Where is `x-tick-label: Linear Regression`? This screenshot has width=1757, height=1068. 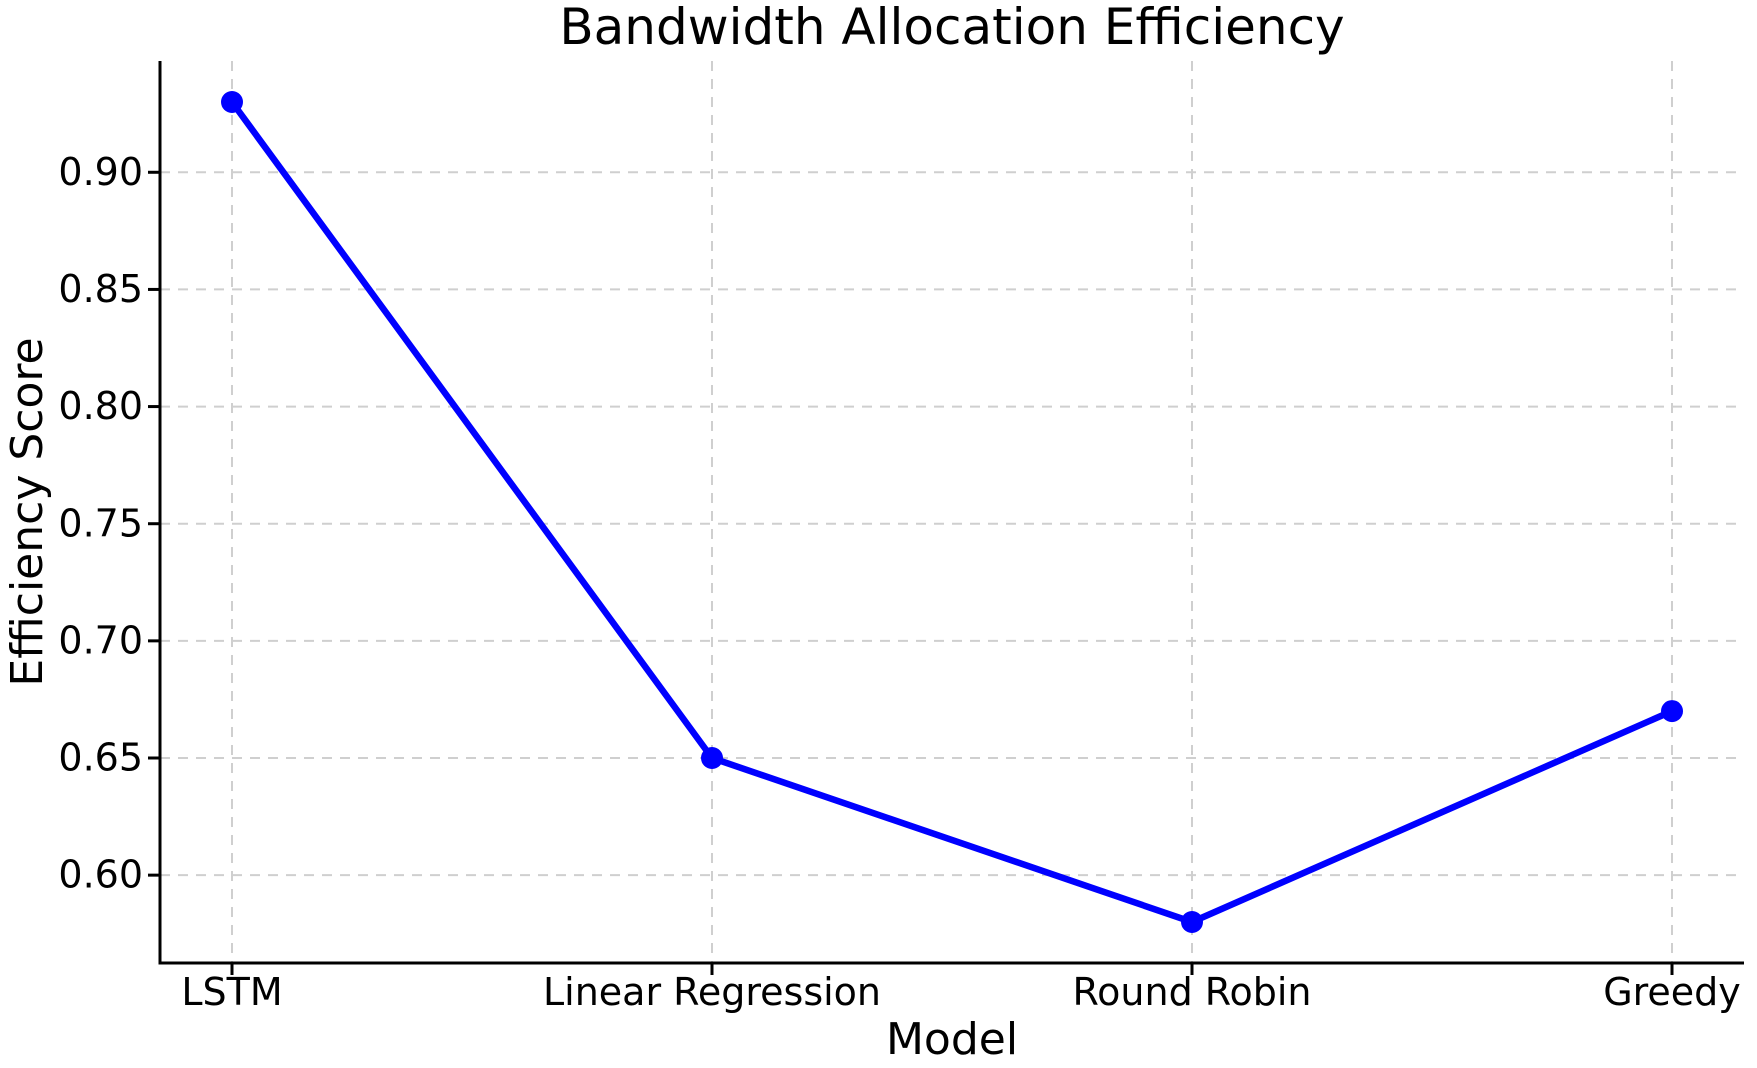
x-tick-label: Linear Regression is located at coordinates (712, 992).